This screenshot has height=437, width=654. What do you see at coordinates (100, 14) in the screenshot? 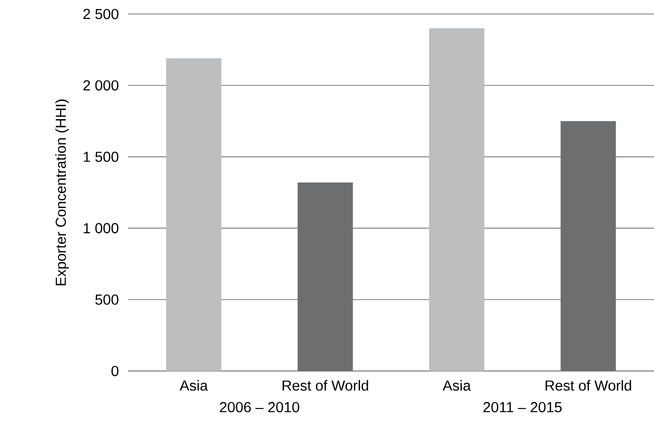
I see `y-tick-label: 2 500` at bounding box center [100, 14].